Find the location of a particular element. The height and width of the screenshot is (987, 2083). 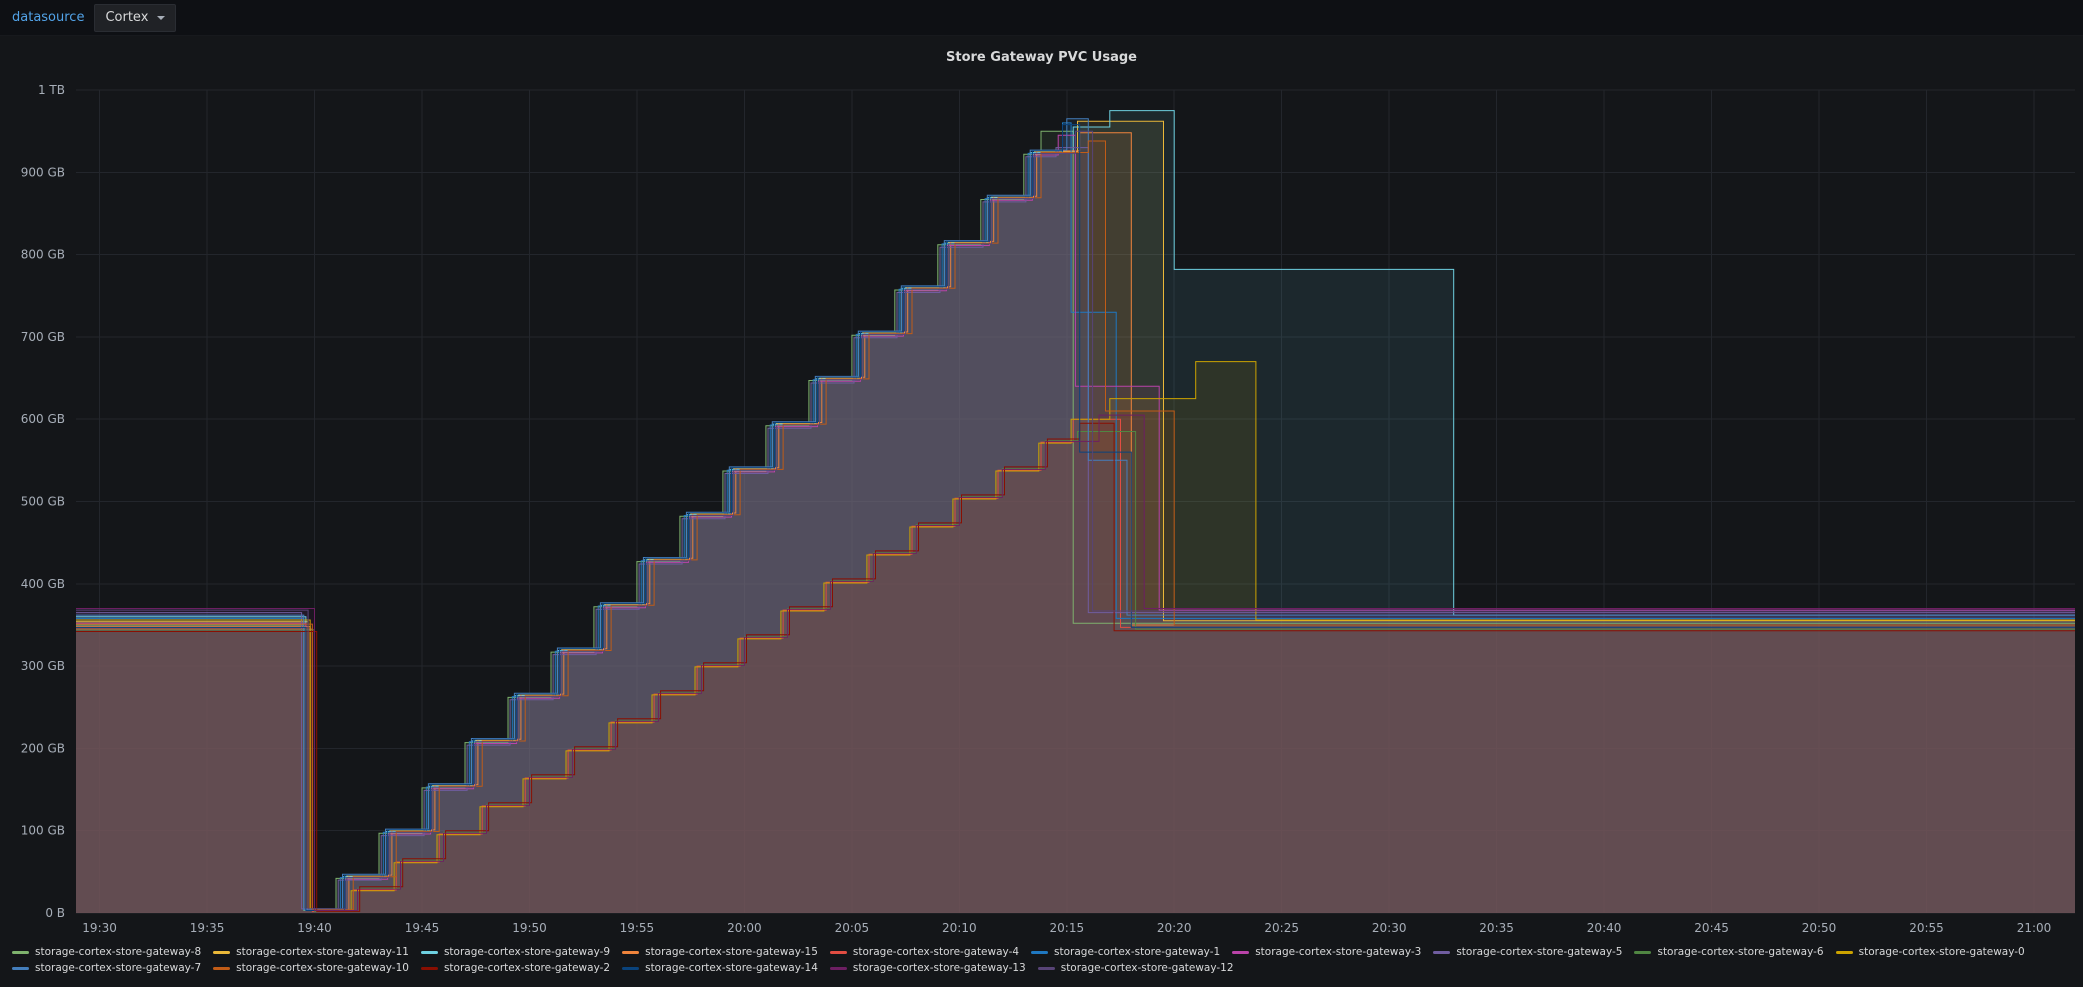

x-tick-label: 20:10 is located at coordinates (959, 928).